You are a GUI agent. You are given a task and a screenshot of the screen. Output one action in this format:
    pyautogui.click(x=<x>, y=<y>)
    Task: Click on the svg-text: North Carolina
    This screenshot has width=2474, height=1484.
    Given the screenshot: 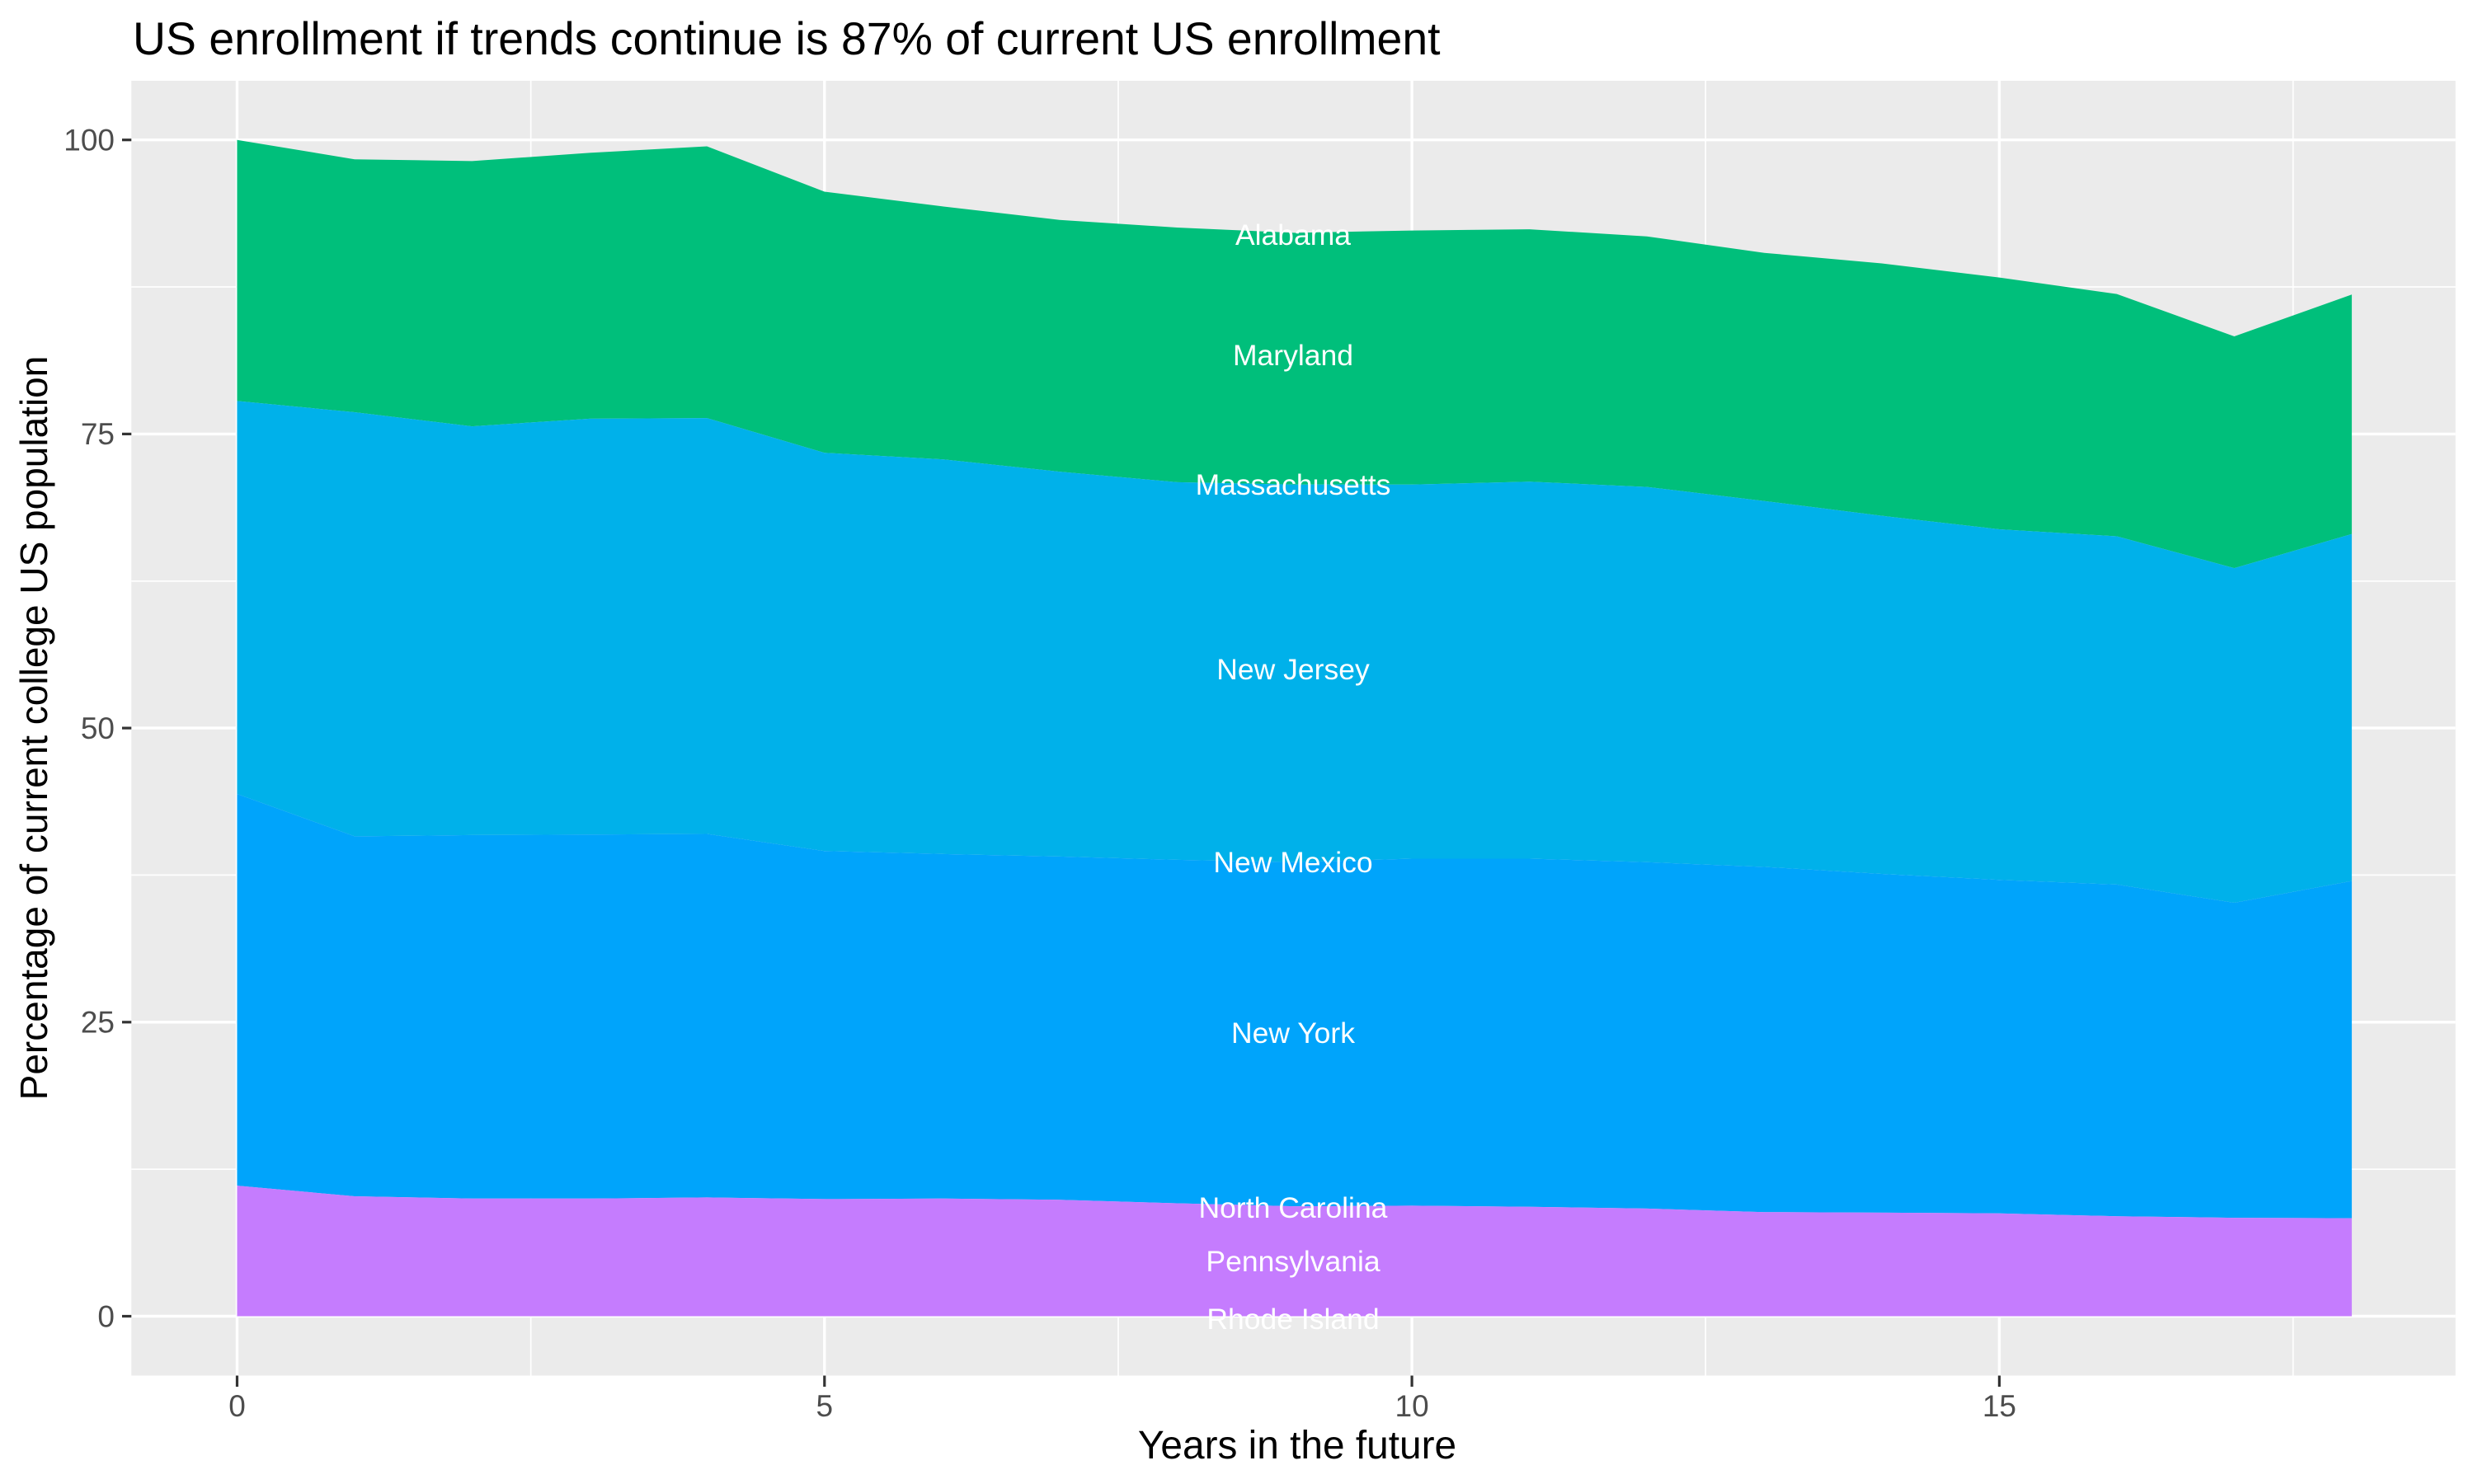 What is the action you would take?
    pyautogui.click(x=1293, y=1207)
    